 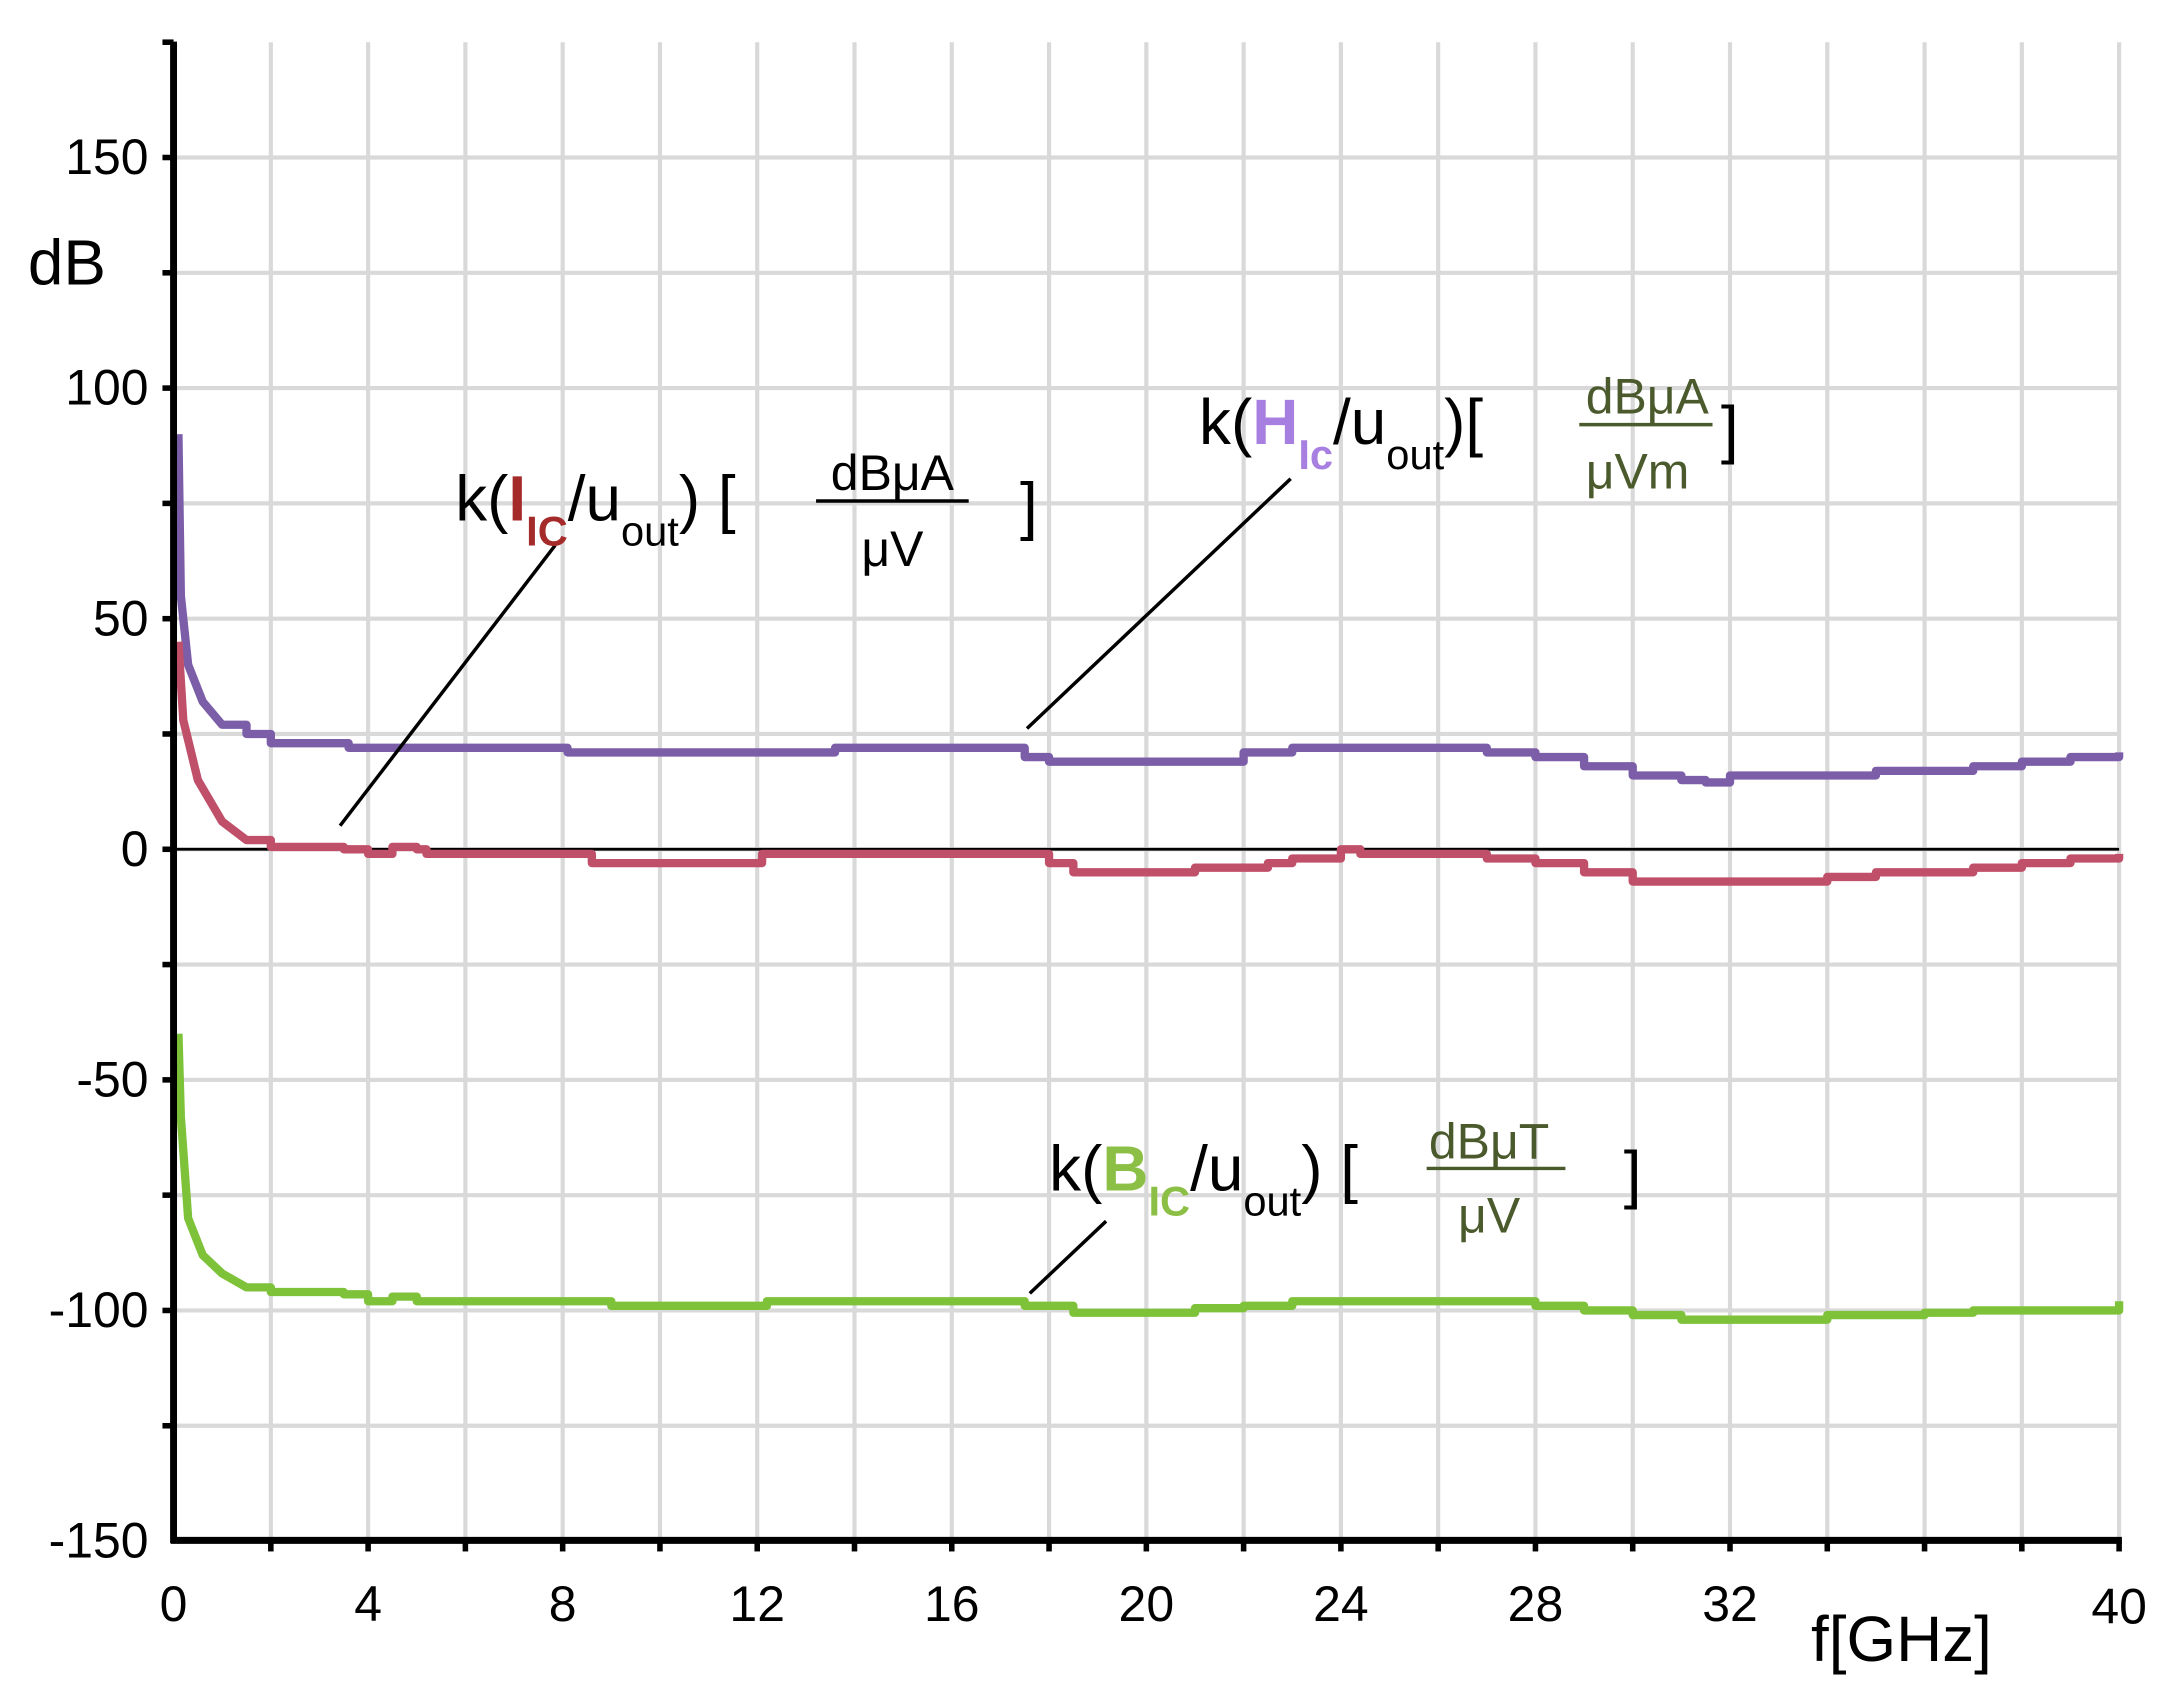 I want to click on series-line-I, so click(x=1149, y=763).